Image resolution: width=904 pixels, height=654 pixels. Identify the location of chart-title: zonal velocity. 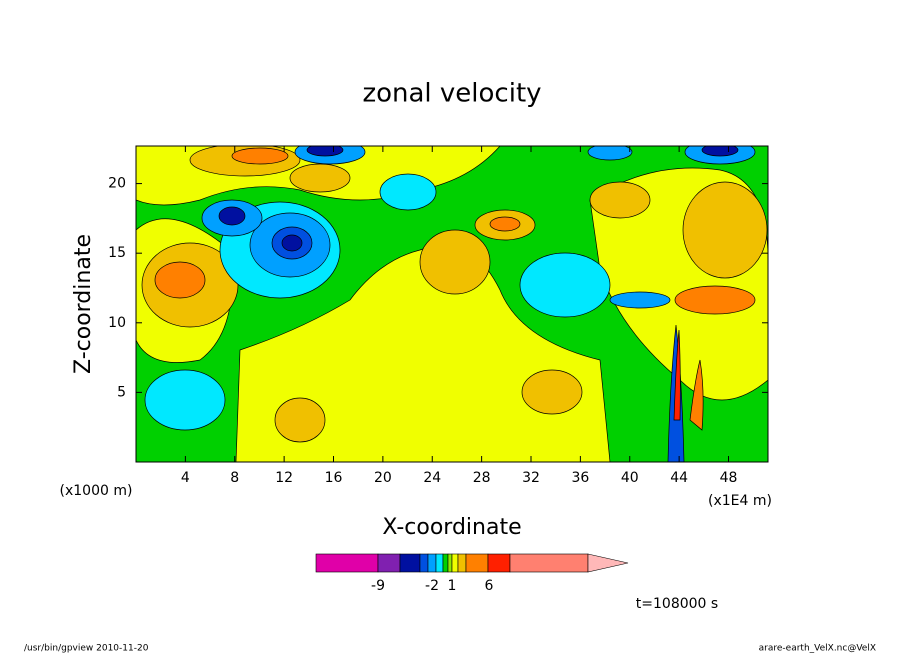
(451, 94).